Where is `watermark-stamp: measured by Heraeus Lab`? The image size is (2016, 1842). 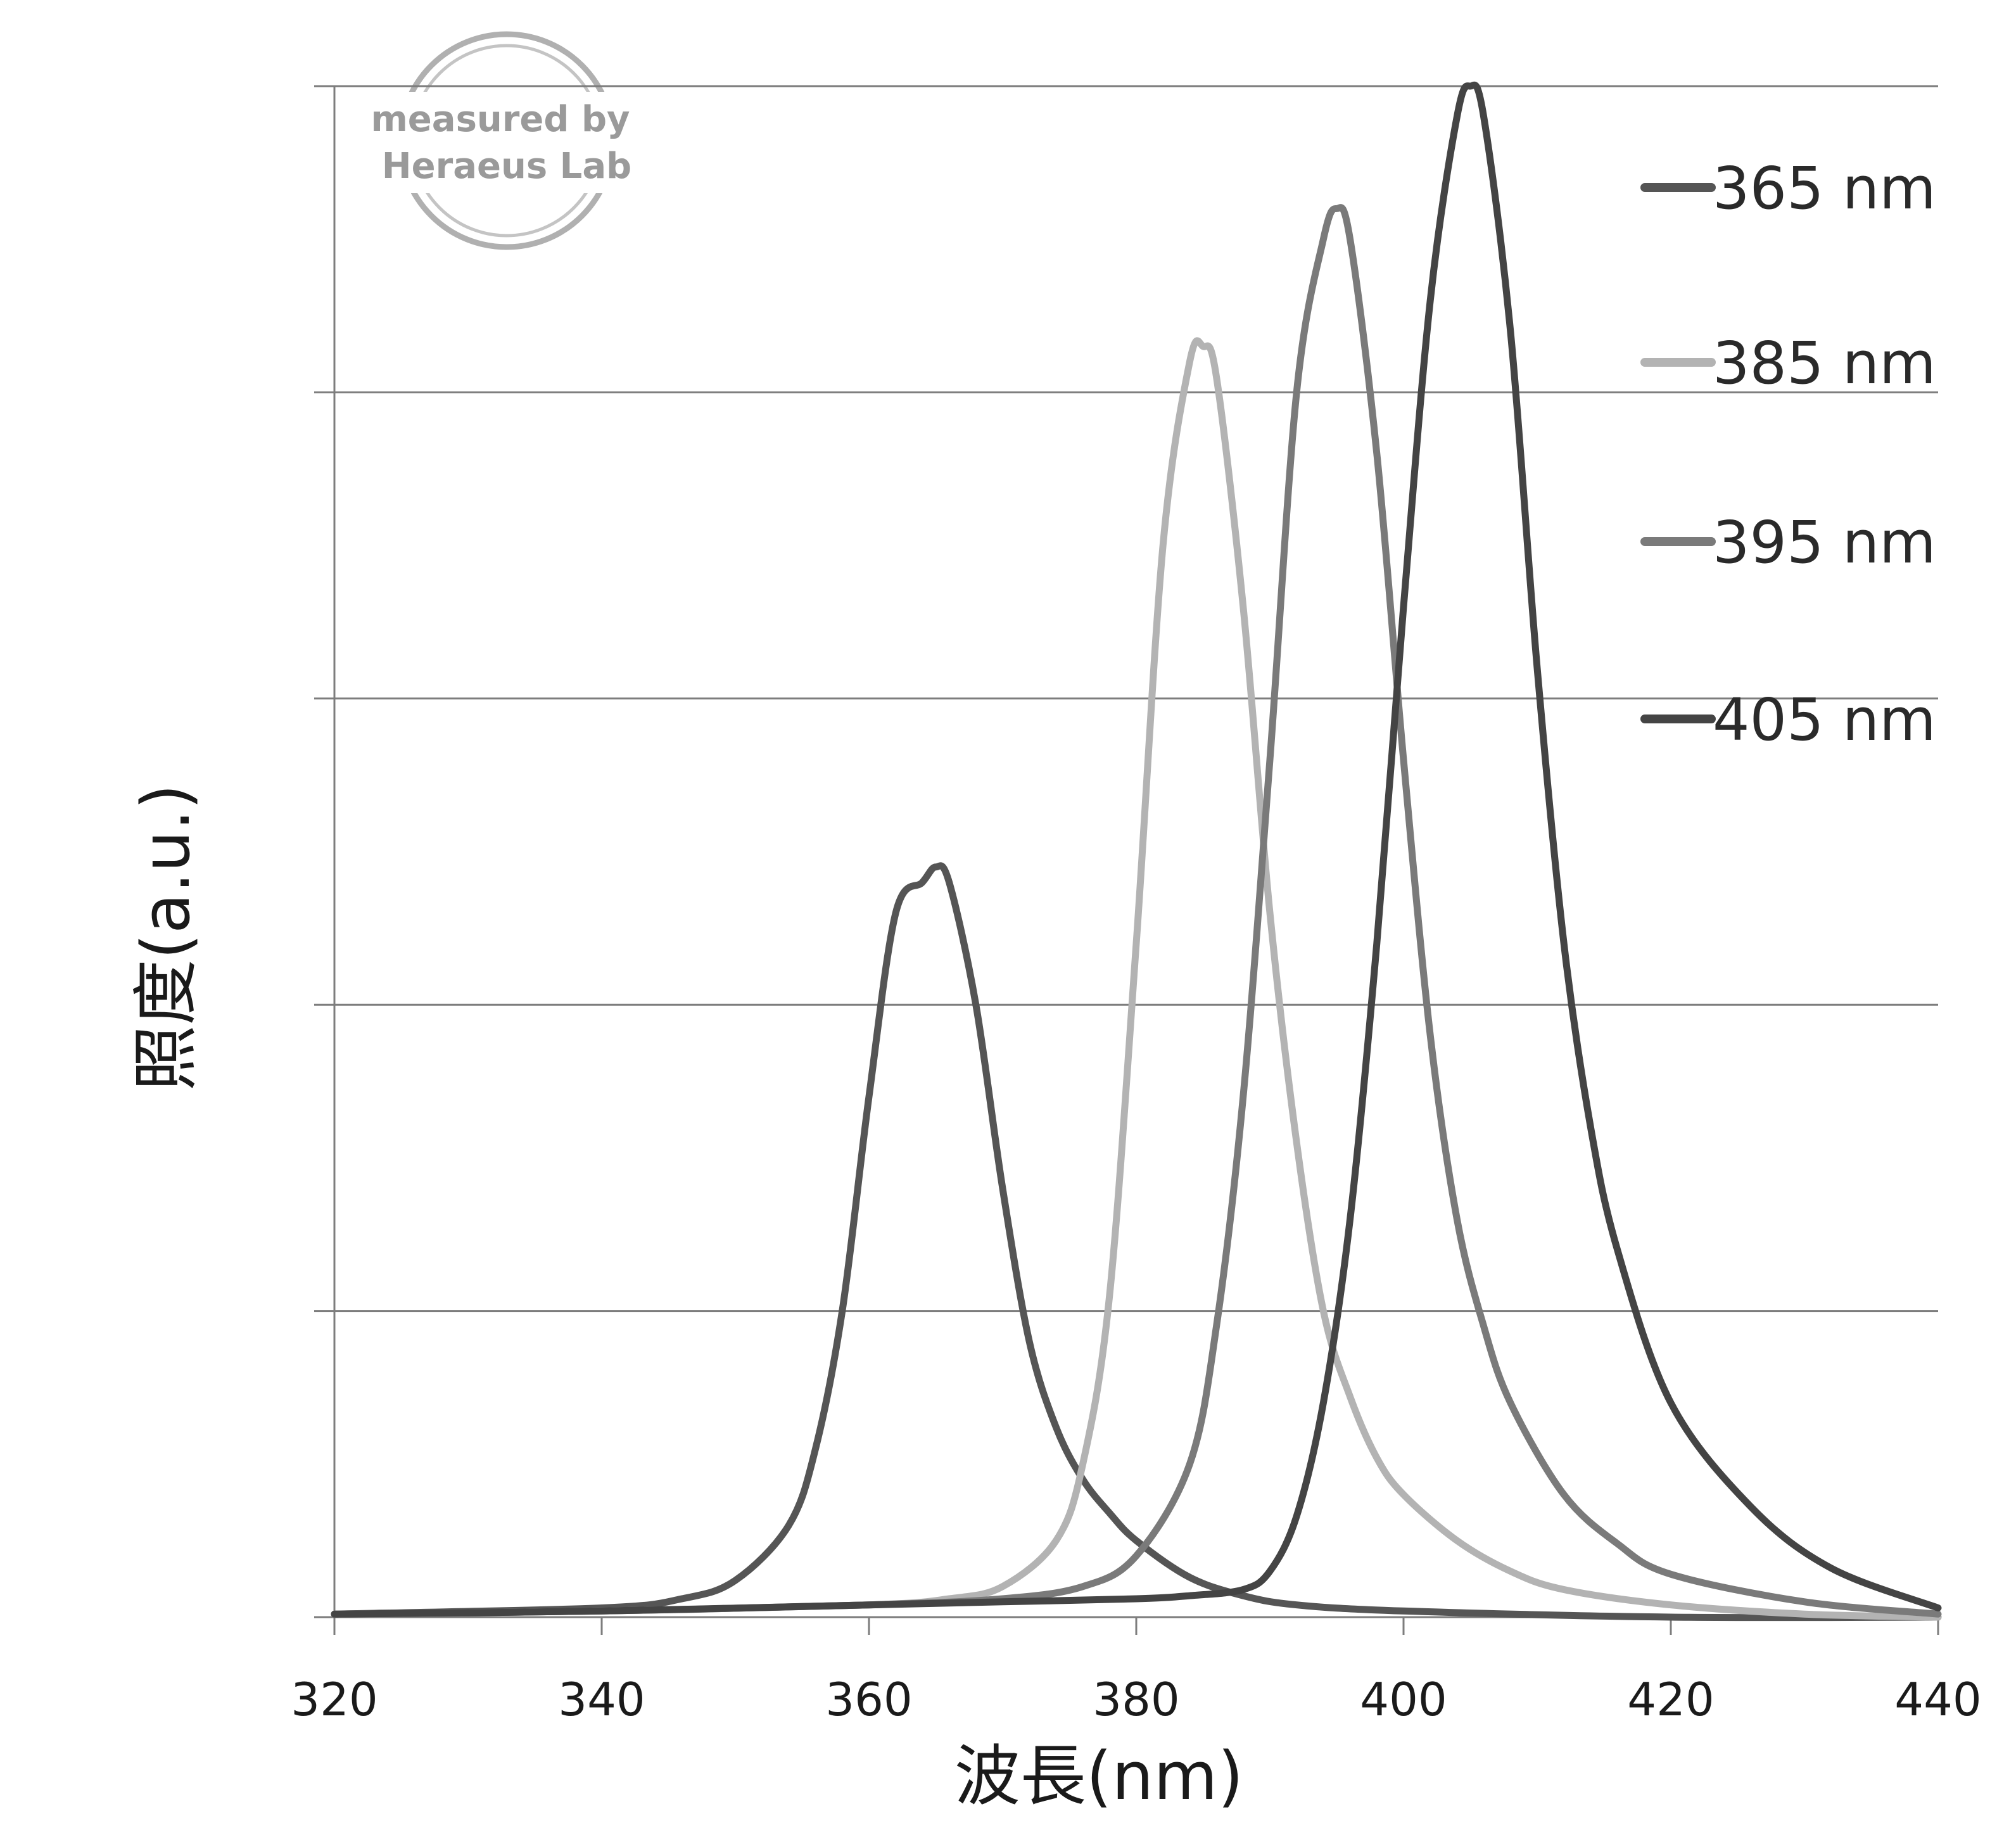 watermark-stamp: measured by Heraeus Lab is located at coordinates (502, 140).